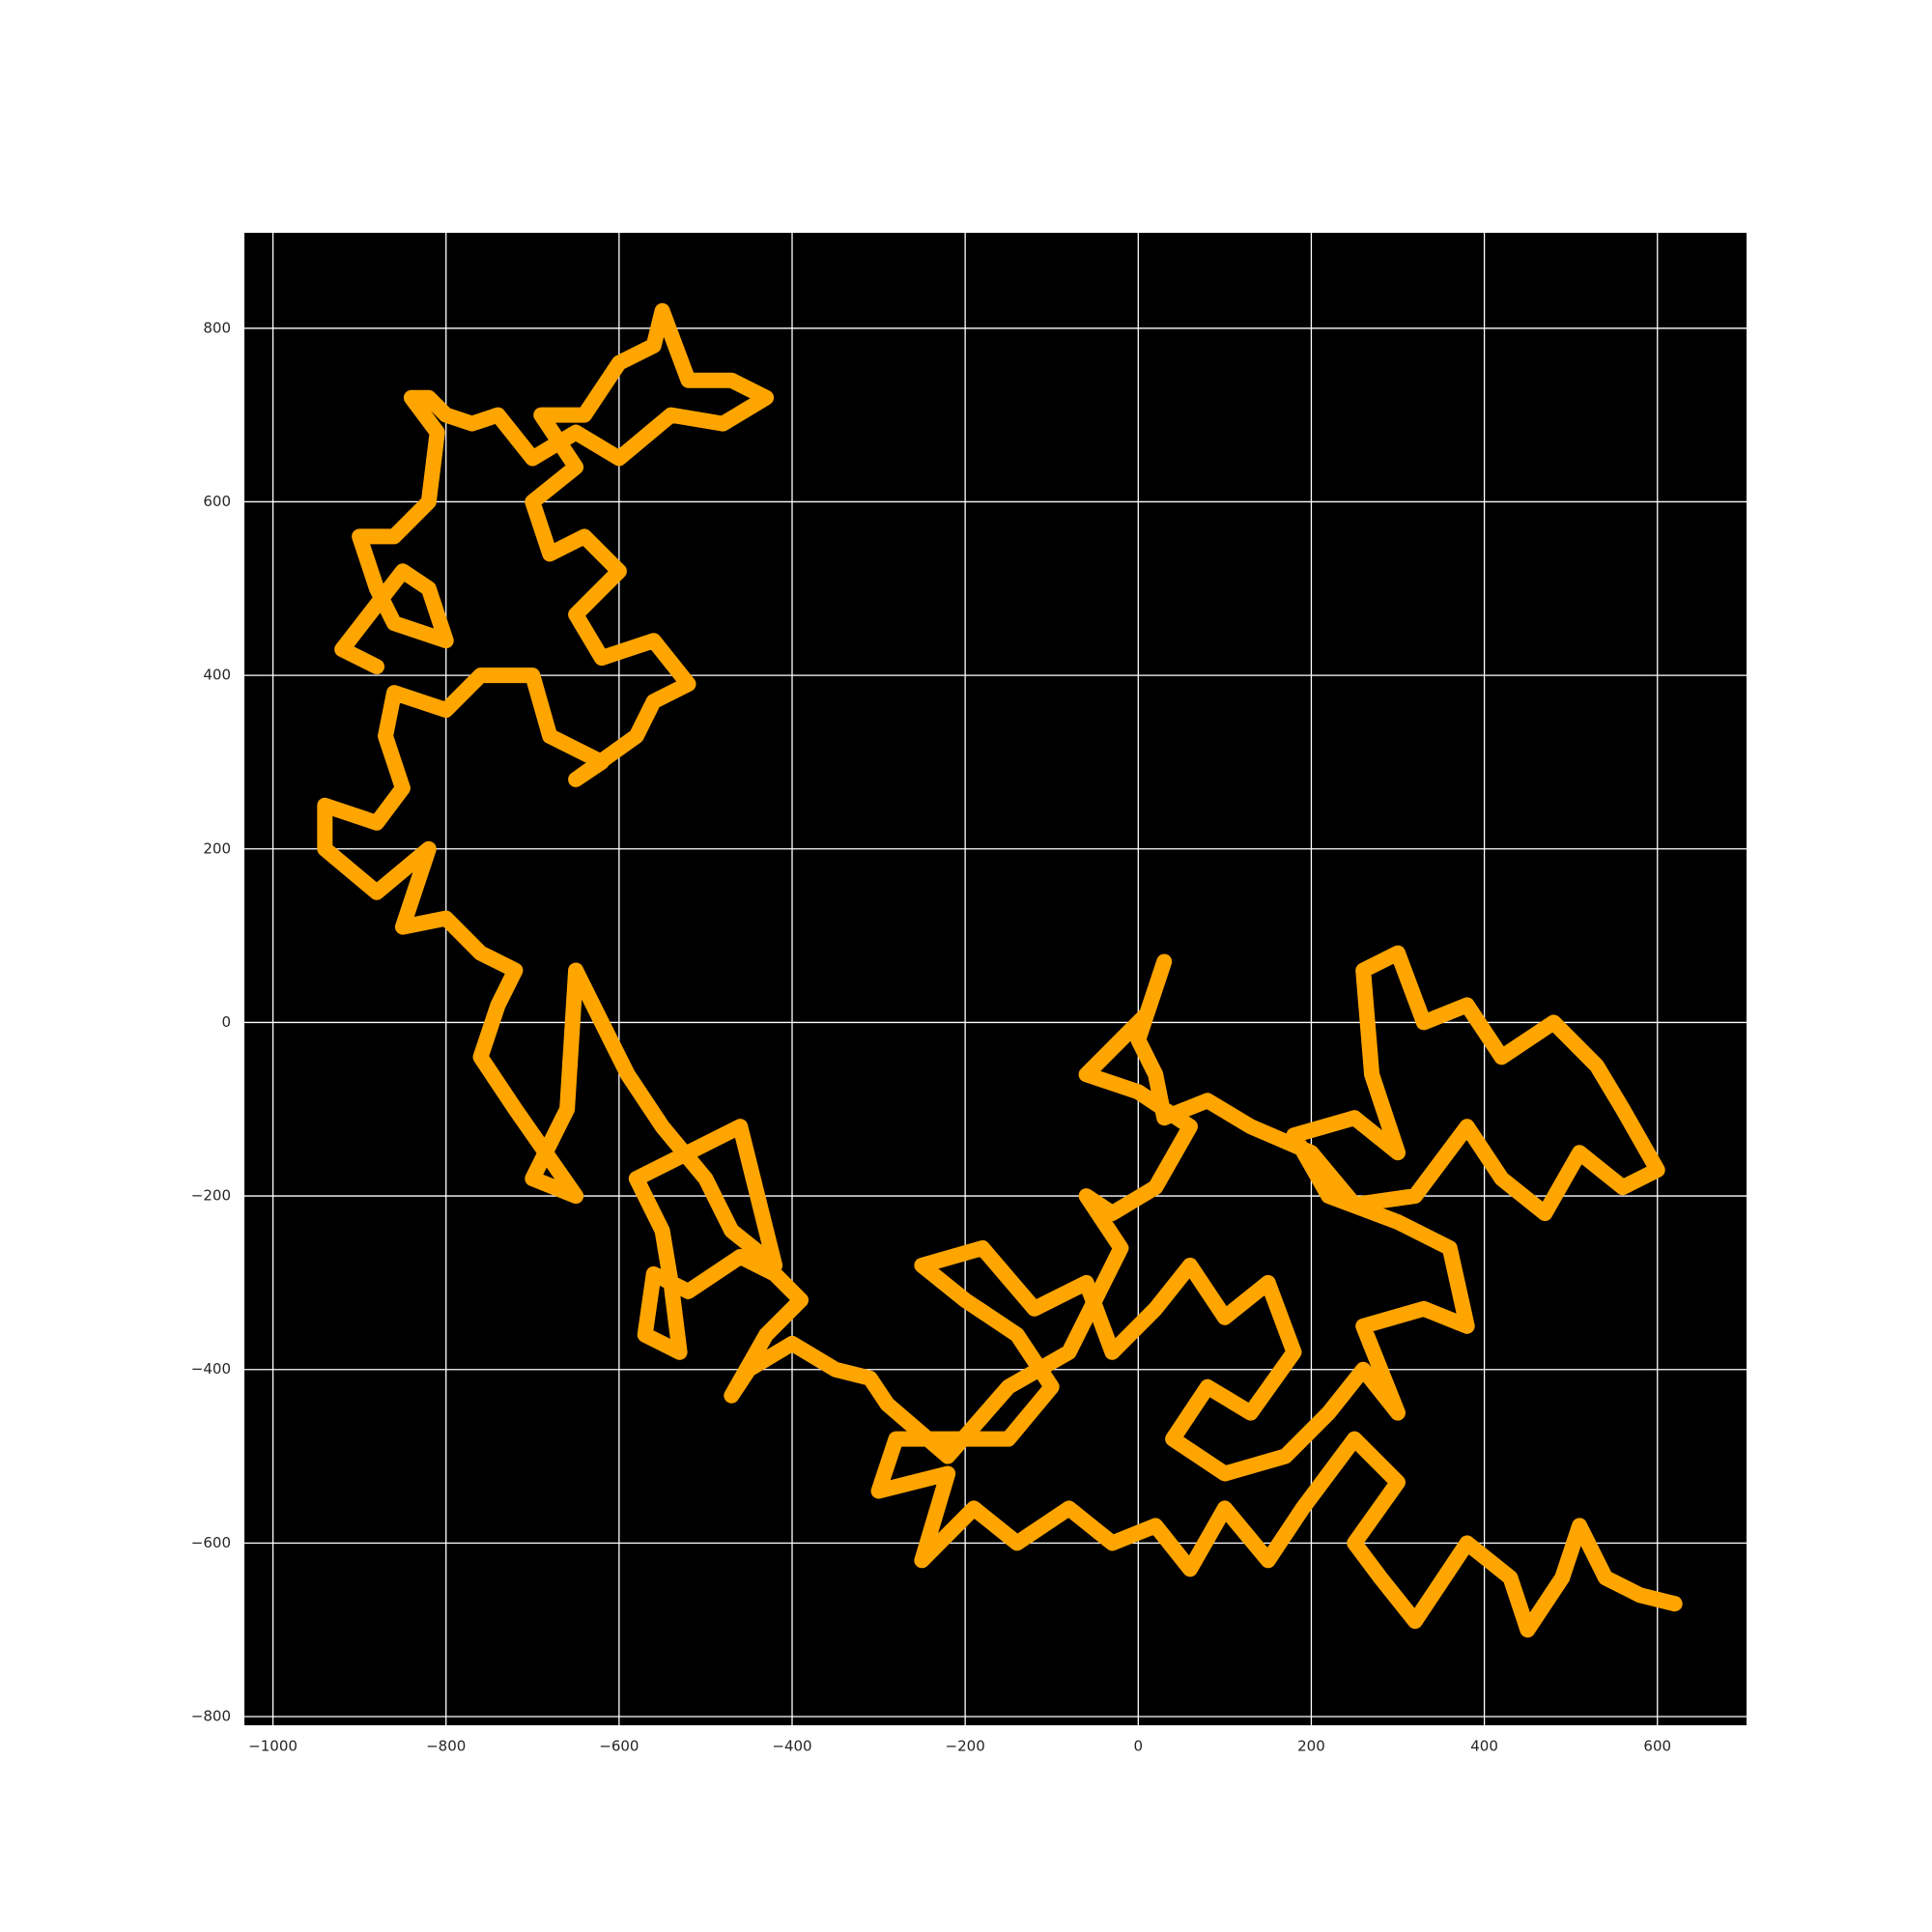  Describe the element at coordinates (217, 327) in the screenshot. I see `y-tick-label: 800` at that location.